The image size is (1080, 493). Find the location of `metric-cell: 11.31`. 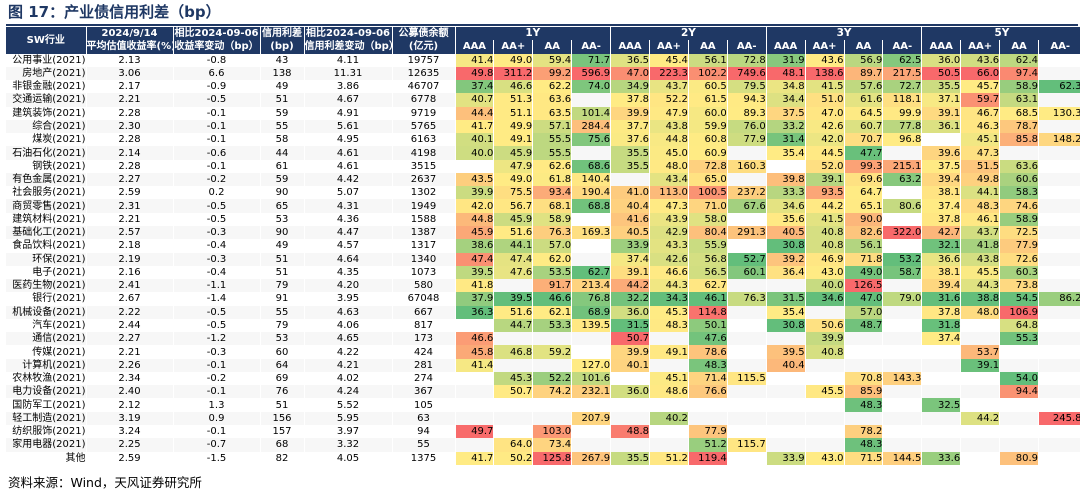

metric-cell: 11.31 is located at coordinates (348, 73).